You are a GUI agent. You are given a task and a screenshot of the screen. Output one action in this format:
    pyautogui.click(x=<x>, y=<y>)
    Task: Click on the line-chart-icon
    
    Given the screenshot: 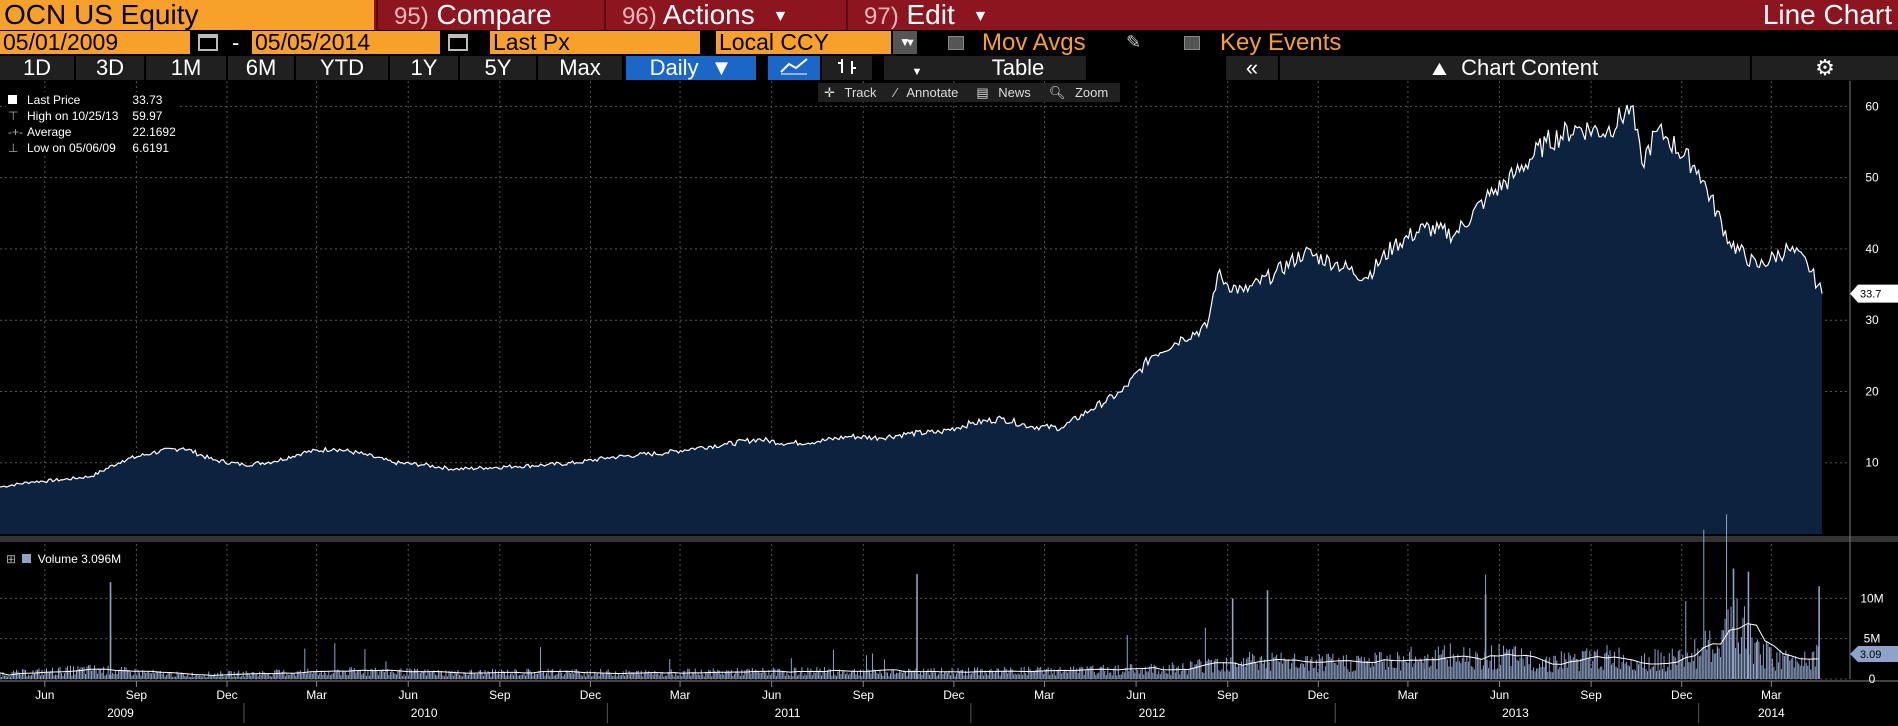 What is the action you would take?
    pyautogui.click(x=794, y=68)
    